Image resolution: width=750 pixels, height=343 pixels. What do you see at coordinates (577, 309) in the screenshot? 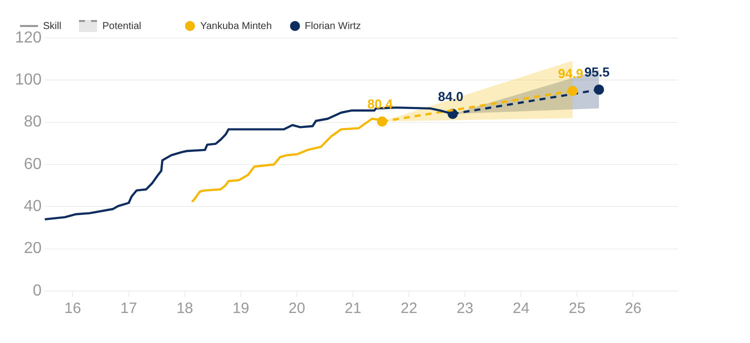
I see `x-tick-label: 25` at bounding box center [577, 309].